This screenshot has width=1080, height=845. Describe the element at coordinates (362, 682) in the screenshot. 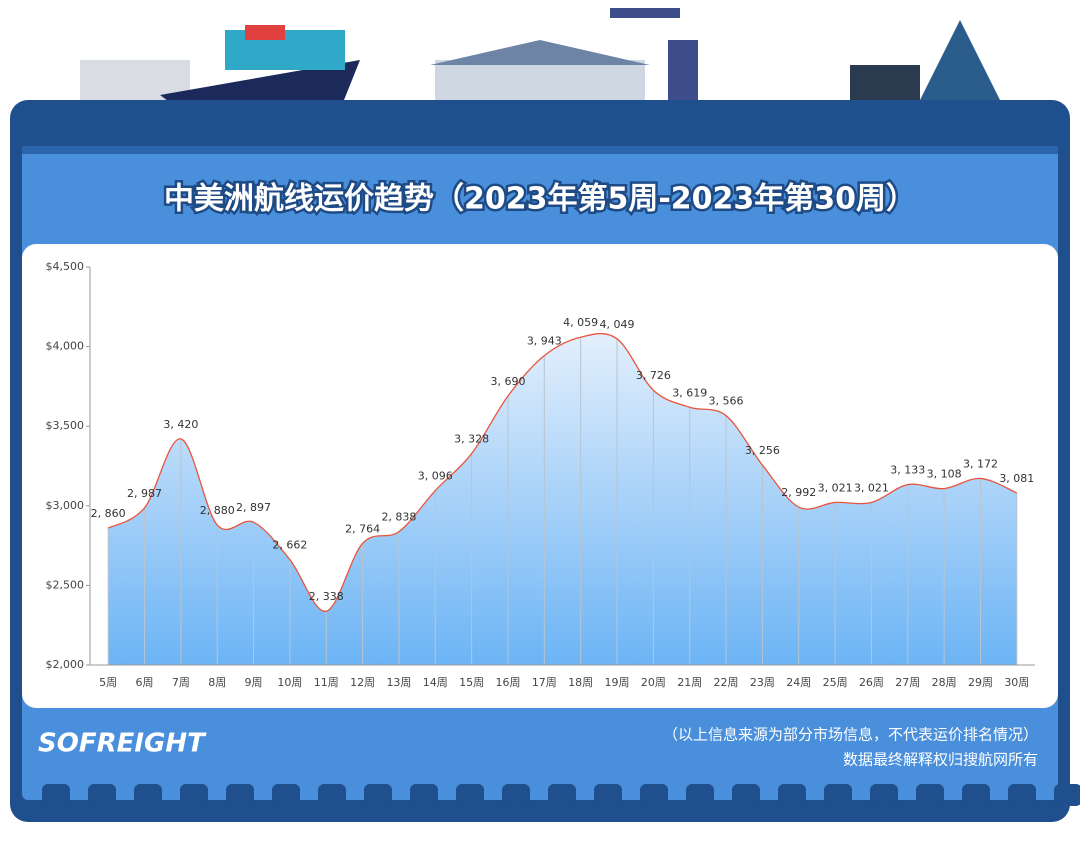

I see `x-tick-label: 12周` at that location.